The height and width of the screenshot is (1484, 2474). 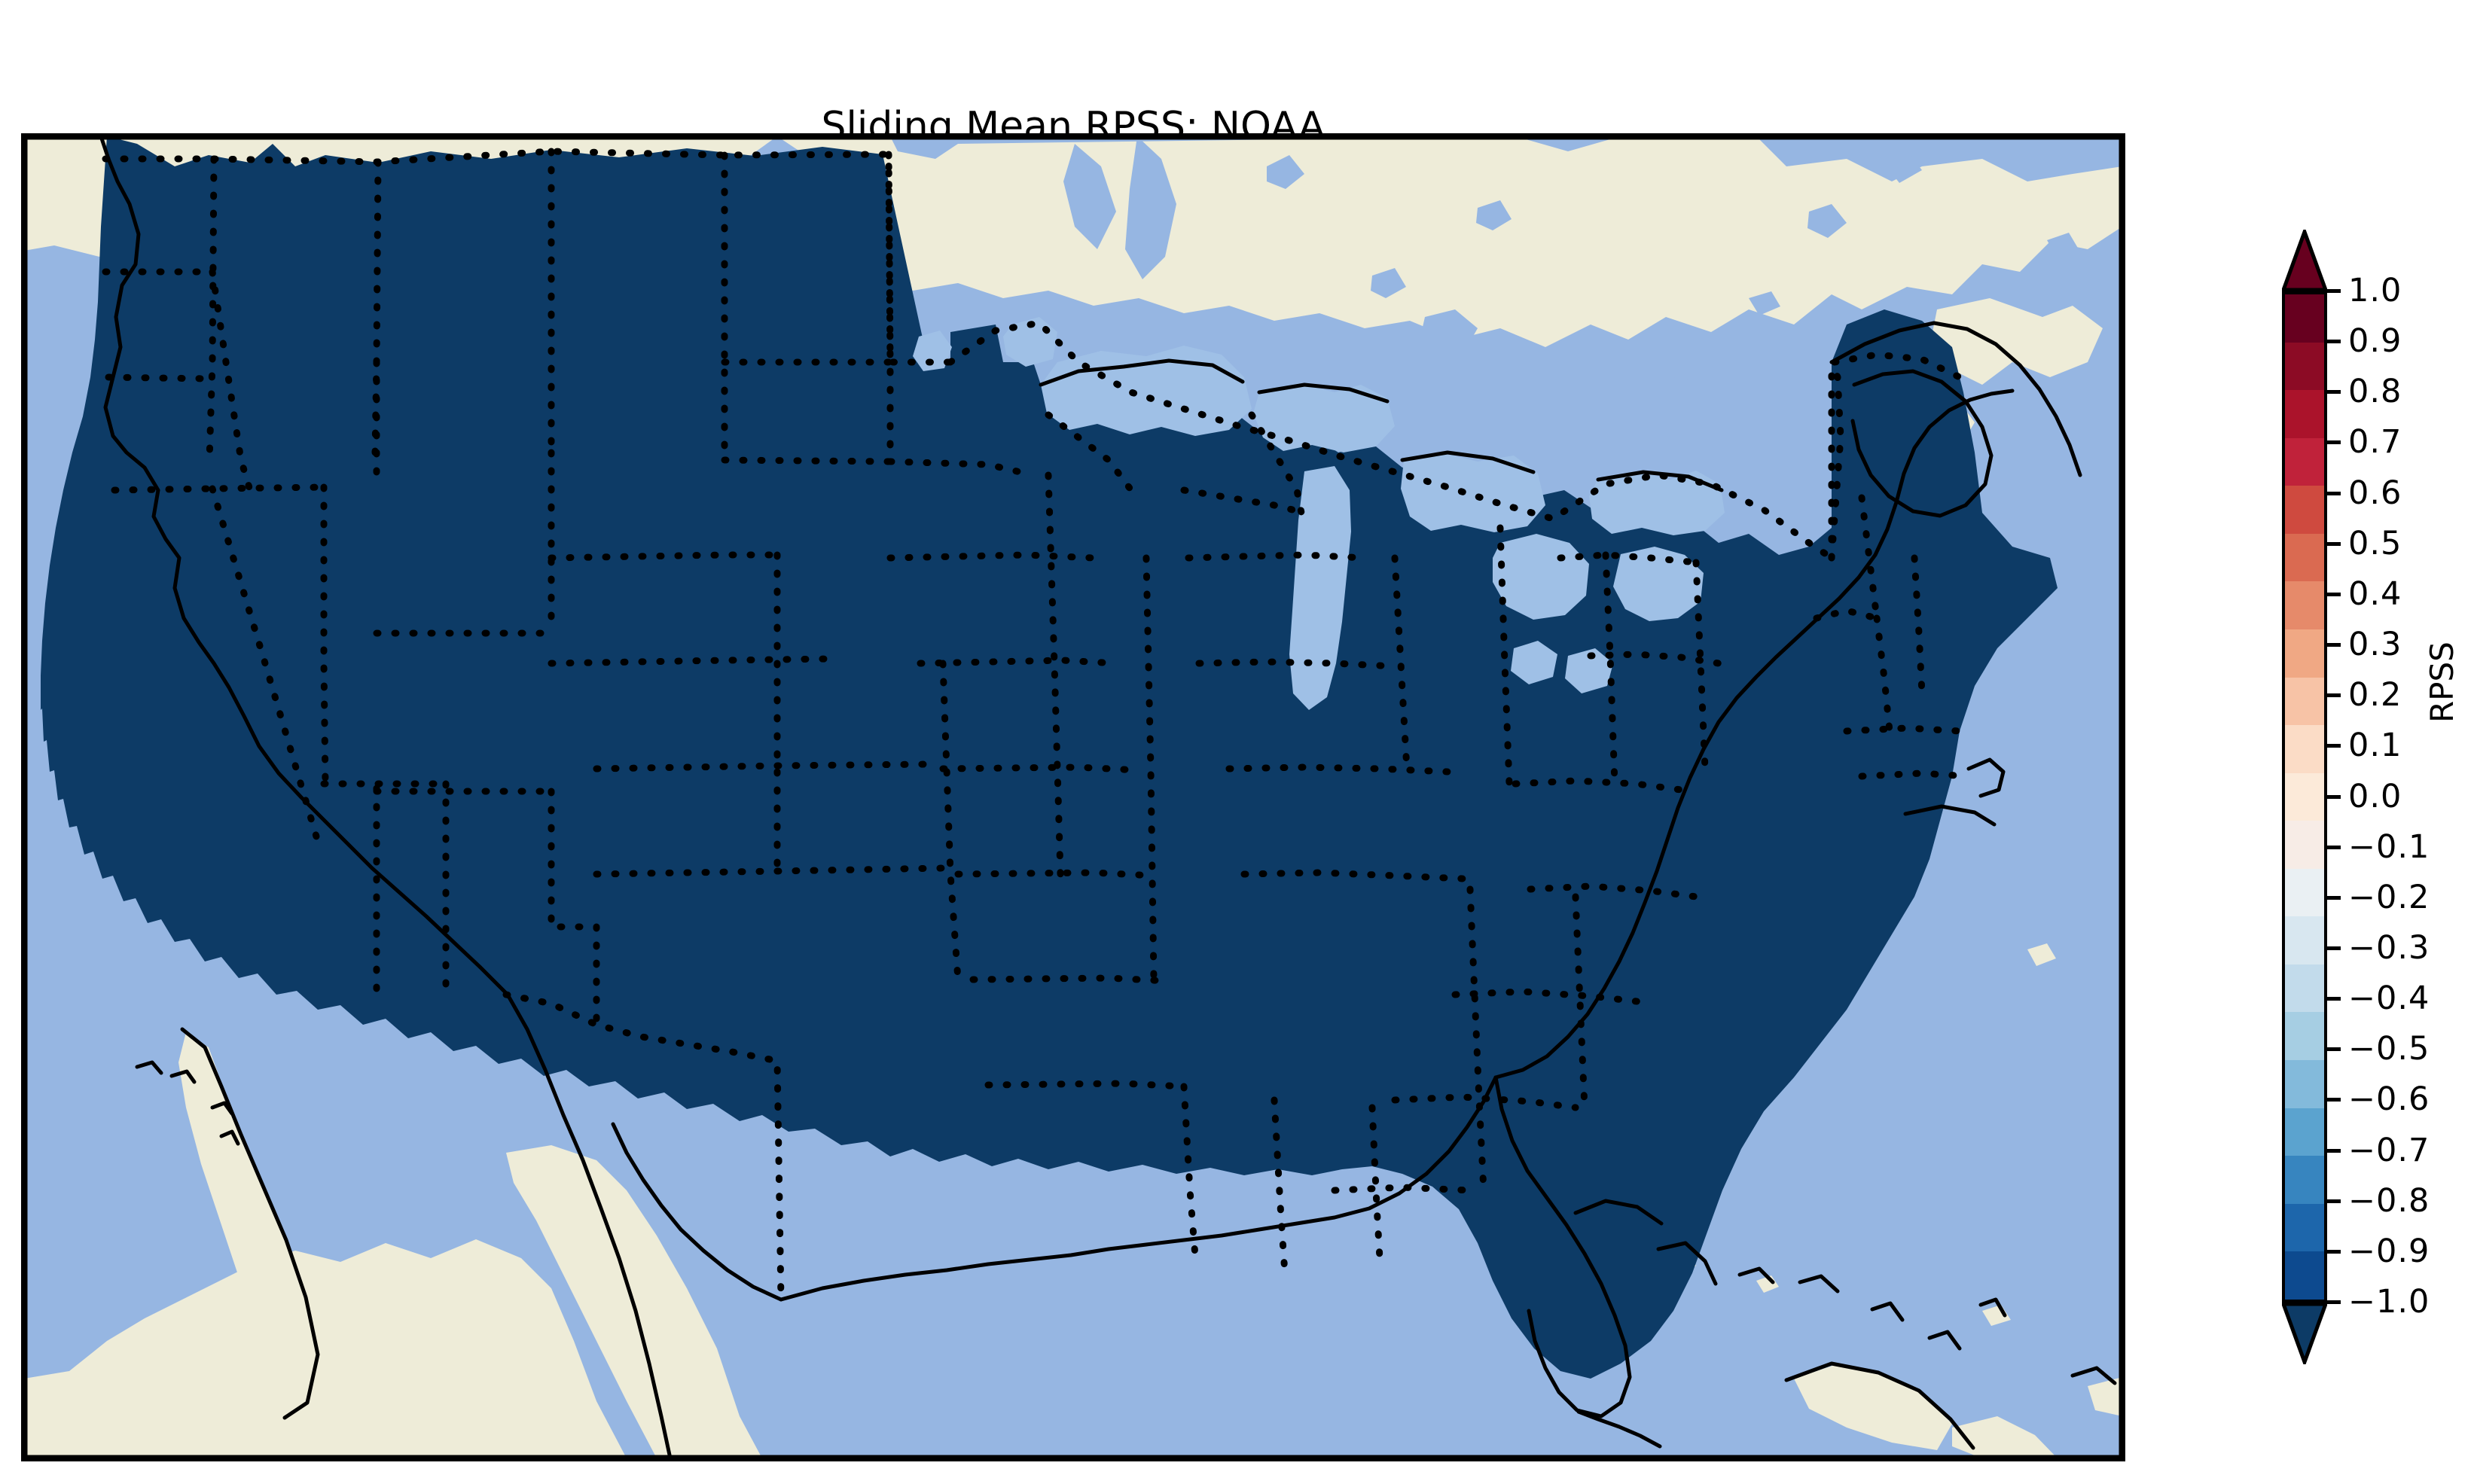 What do you see at coordinates (2375, 290) in the screenshot?
I see `colorbar-tick-label: 1.0` at bounding box center [2375, 290].